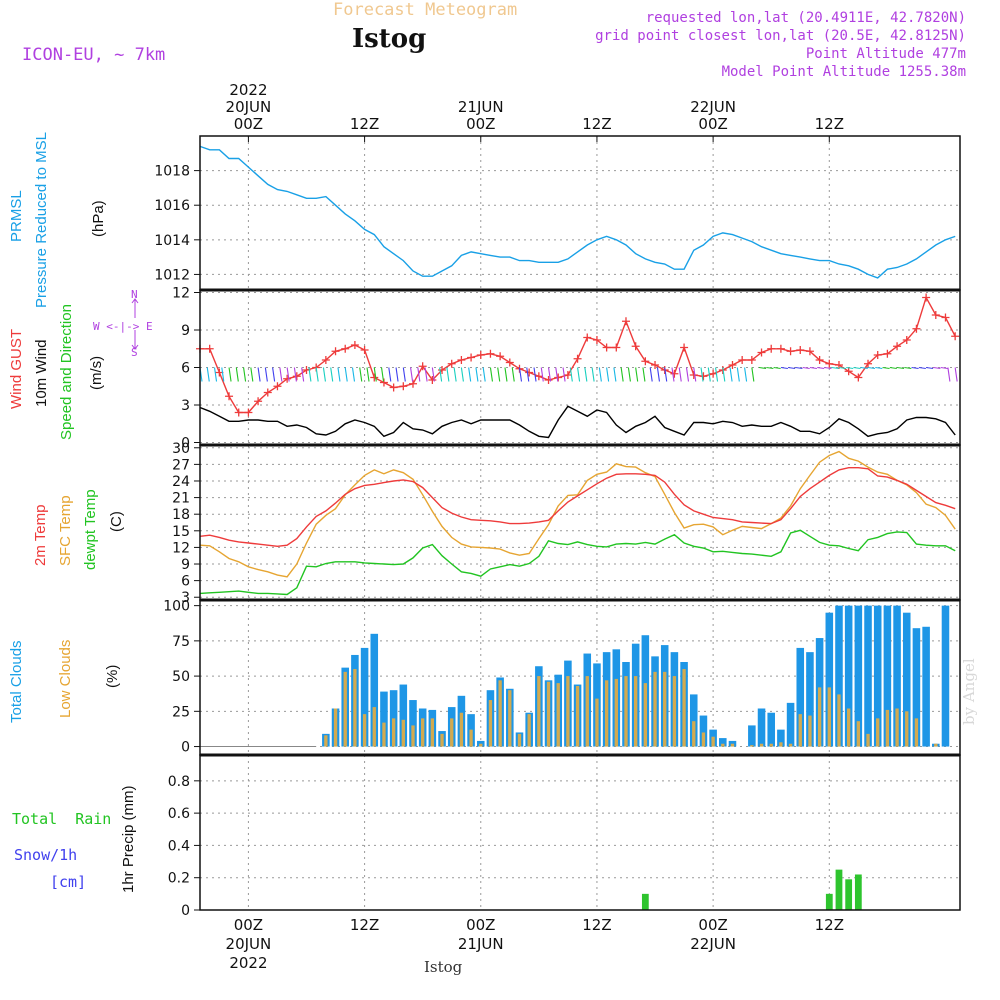 This screenshot has height=1000, width=1000. Describe the element at coordinates (123, 326) in the screenshot. I see `compass-west-east: W <-|-> E` at that location.